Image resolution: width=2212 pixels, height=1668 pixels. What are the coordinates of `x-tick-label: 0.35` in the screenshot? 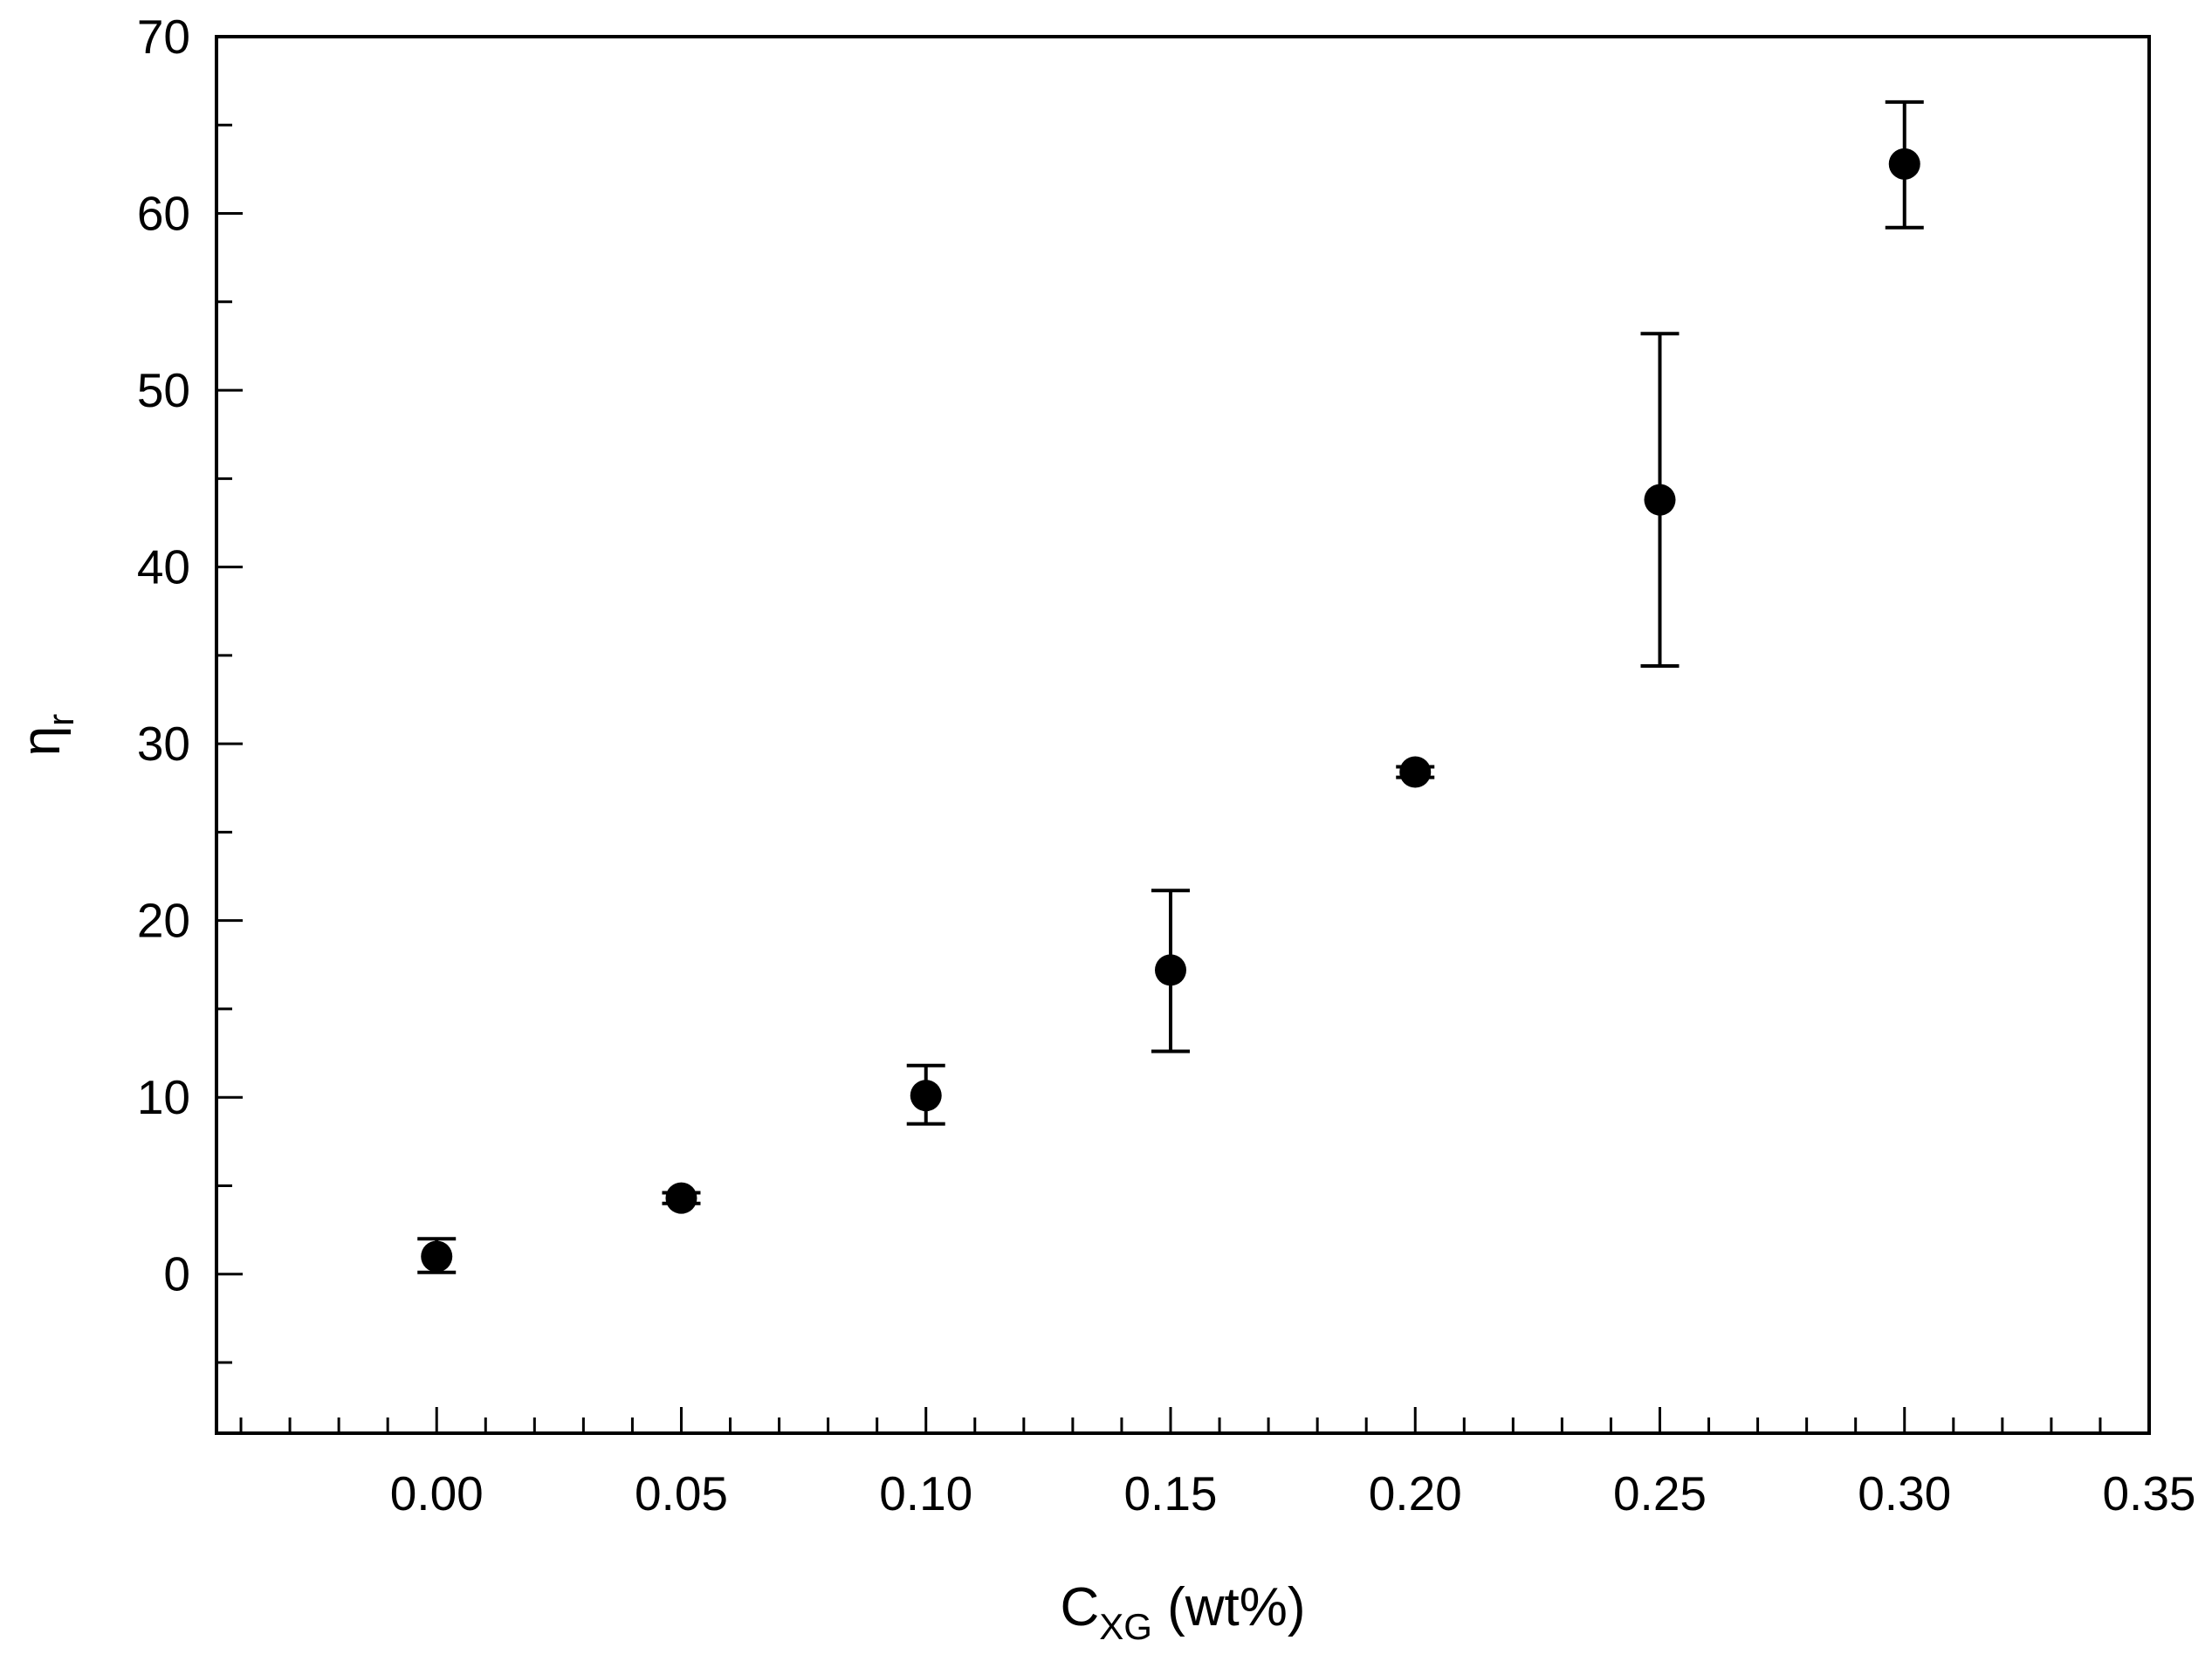 It's located at (2149, 1493).